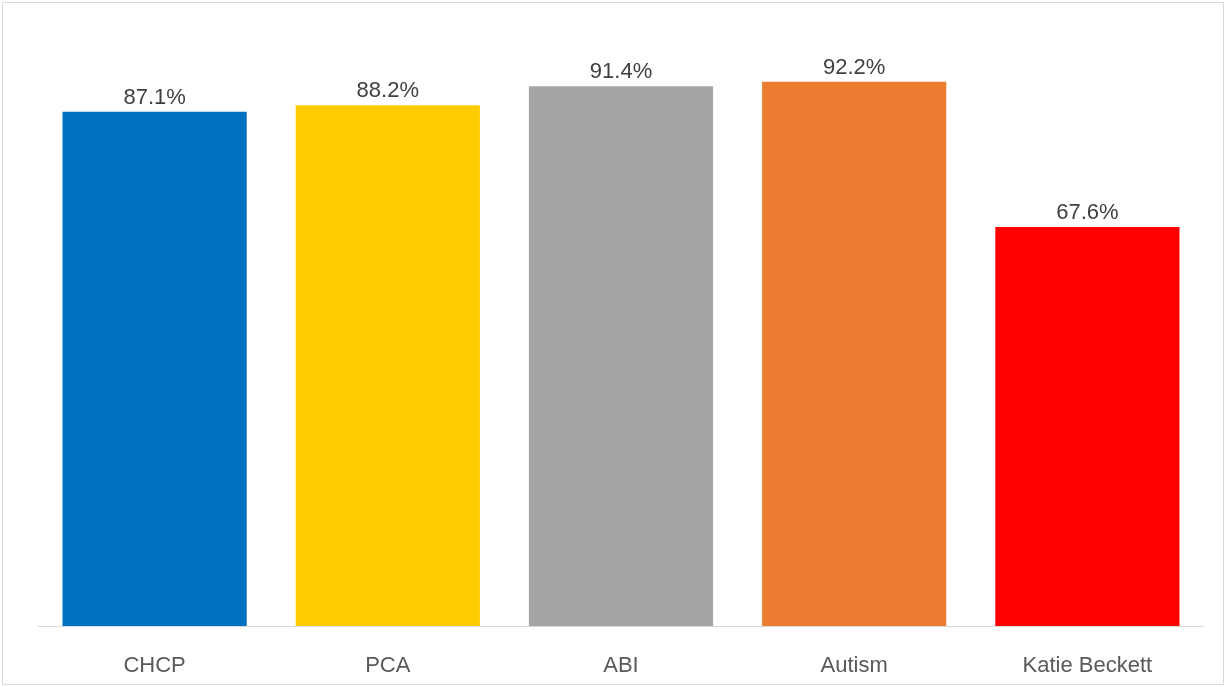 This screenshot has height=687, width=1226. Describe the element at coordinates (154, 664) in the screenshot. I see `x-tick-label: CHCP` at that location.